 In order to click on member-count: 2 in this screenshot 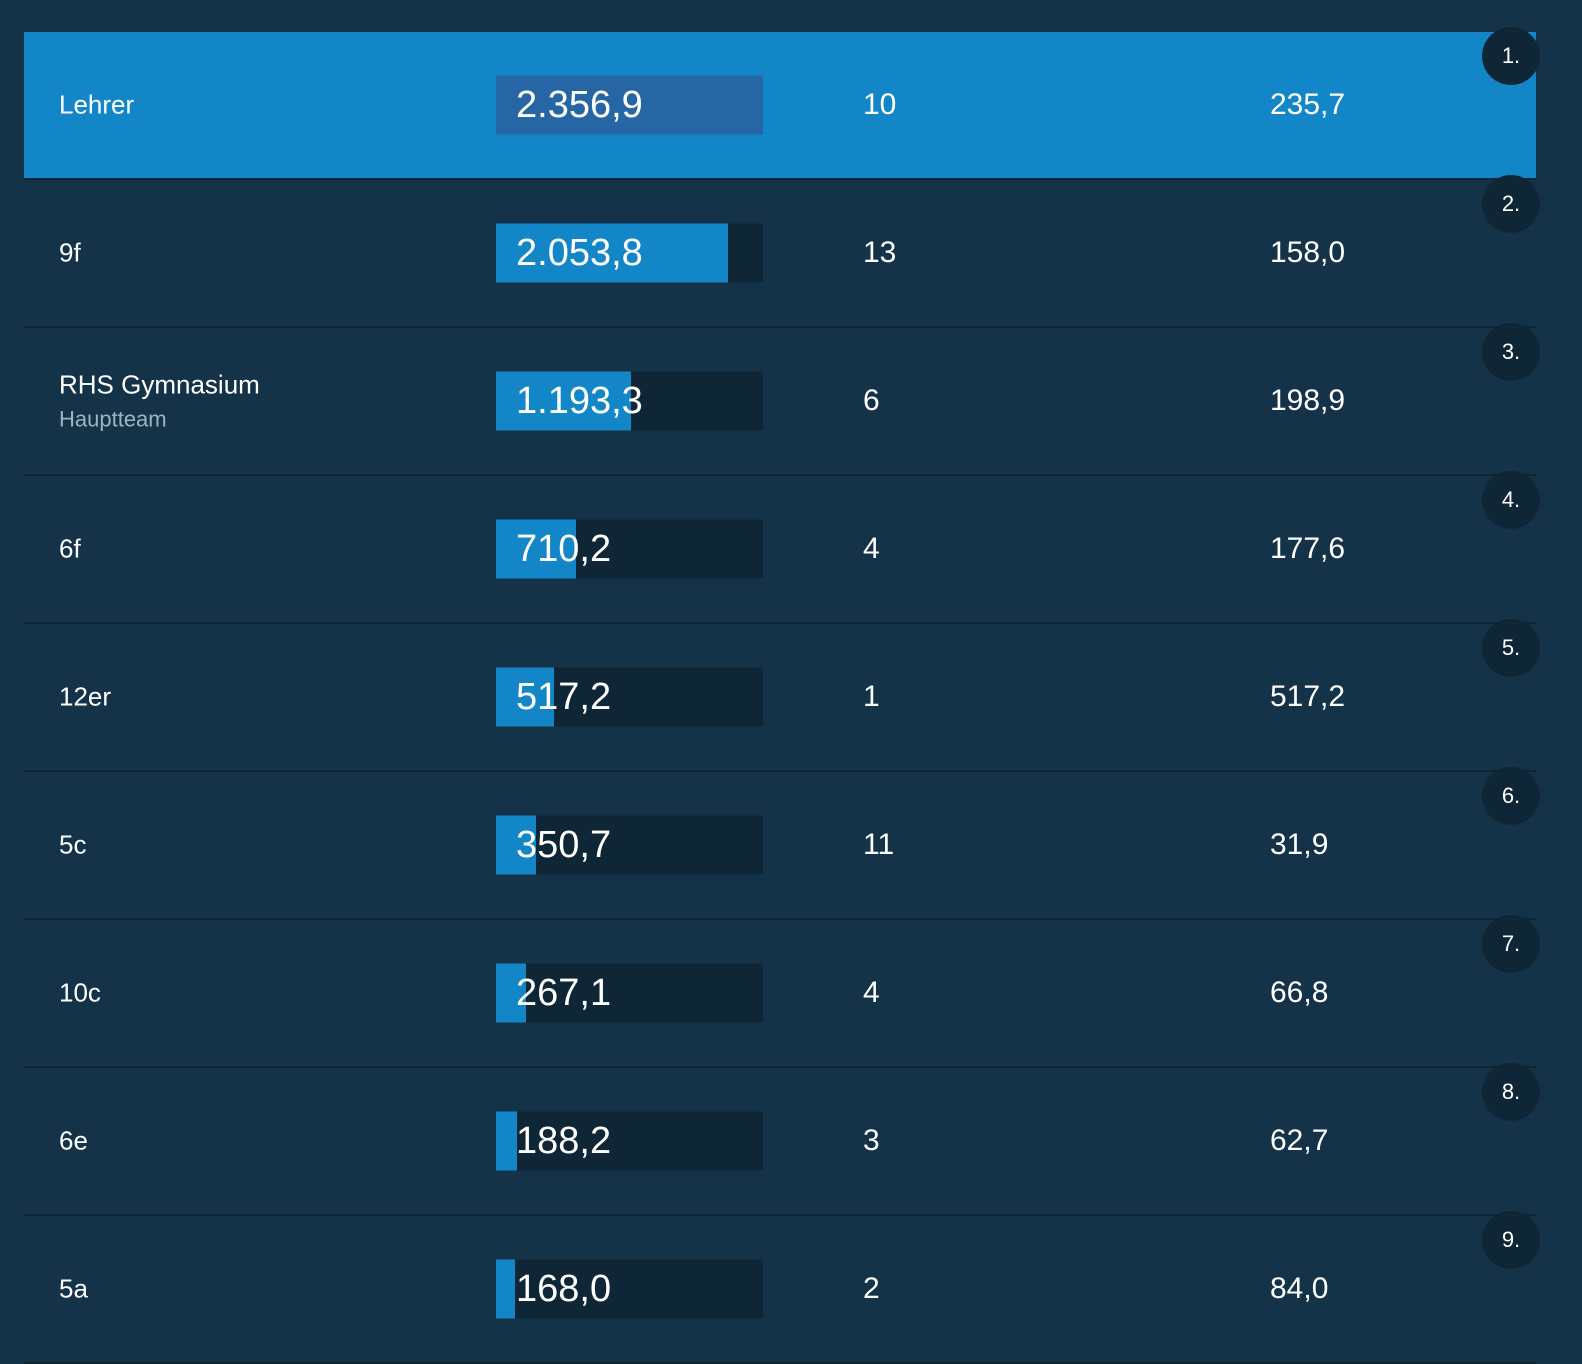, I will do `click(871, 1288)`.